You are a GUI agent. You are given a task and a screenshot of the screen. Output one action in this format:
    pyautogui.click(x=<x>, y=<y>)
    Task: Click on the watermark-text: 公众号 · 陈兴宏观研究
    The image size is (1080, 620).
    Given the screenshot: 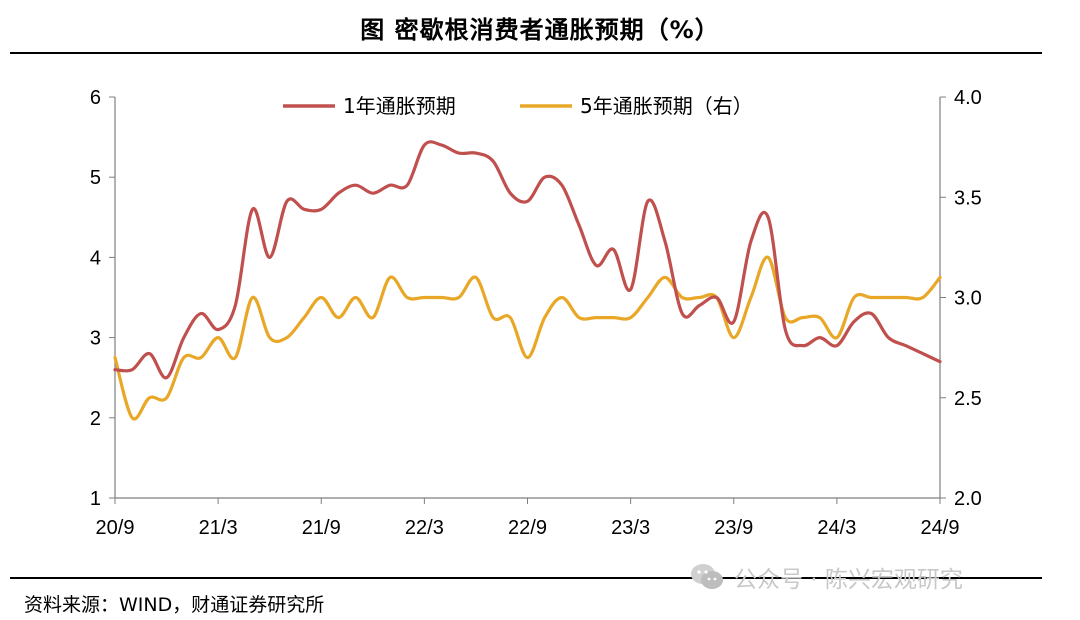 What is the action you would take?
    pyautogui.click(x=848, y=580)
    